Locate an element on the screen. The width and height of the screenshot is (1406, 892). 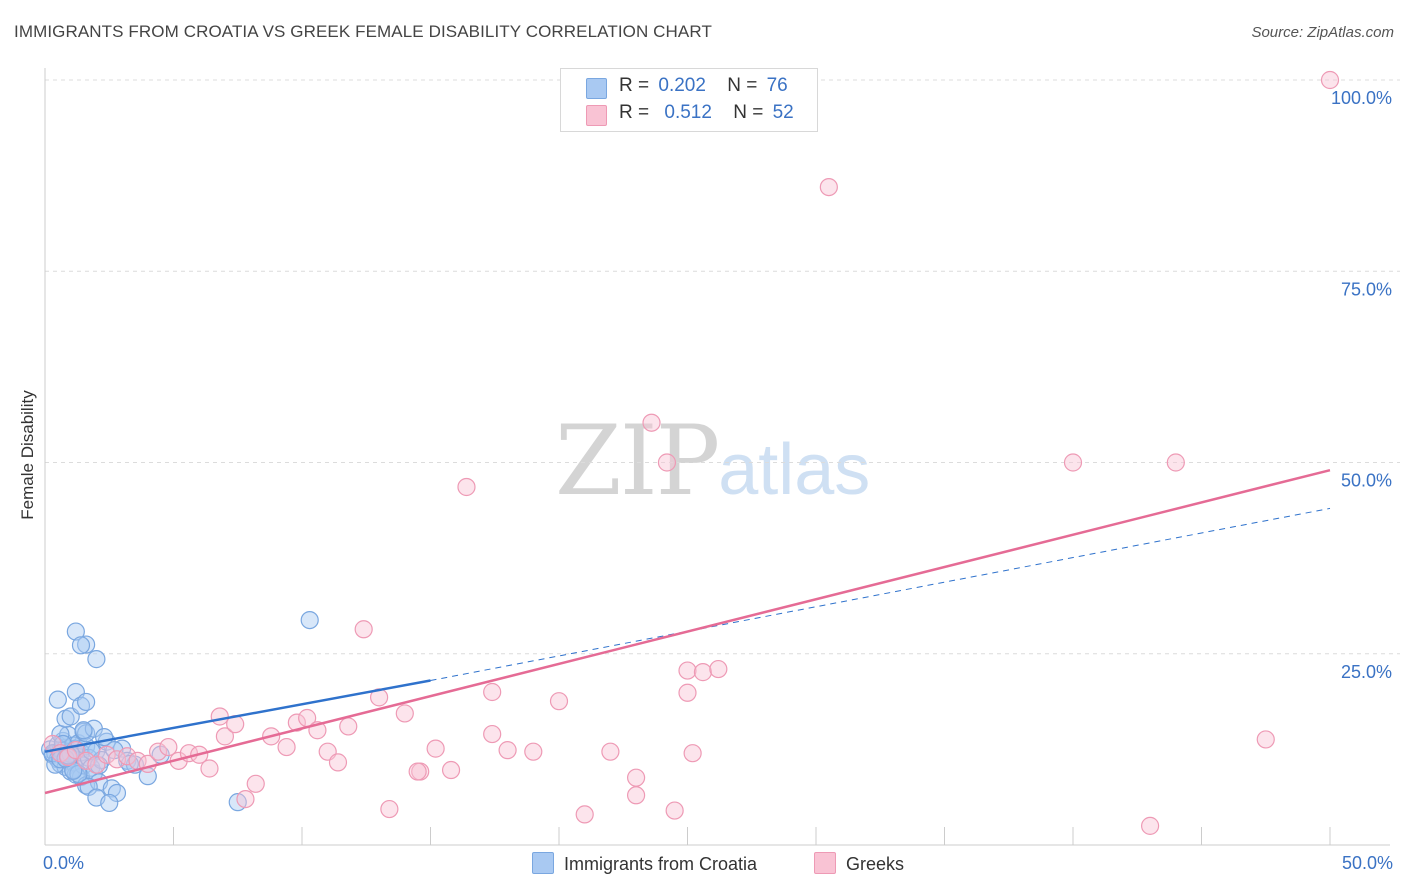
legend-swatch-greeks is located at coordinates (596, 115).